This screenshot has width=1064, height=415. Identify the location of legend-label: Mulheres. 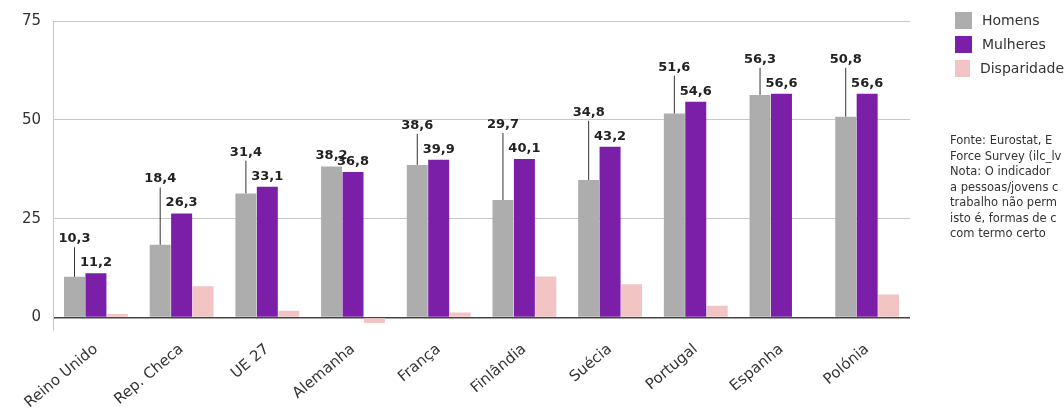
(1014, 44).